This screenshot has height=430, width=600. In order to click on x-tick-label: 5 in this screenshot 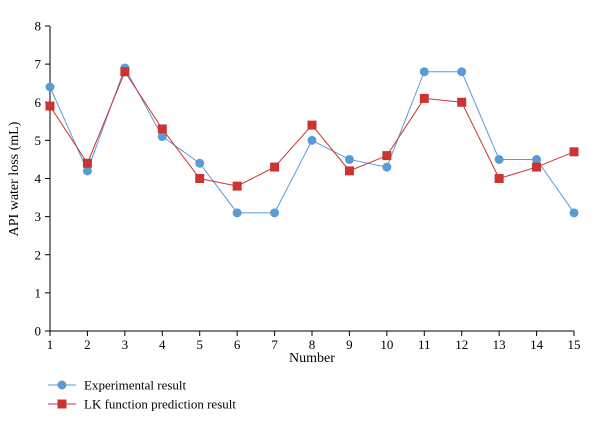, I will do `click(199, 344)`.